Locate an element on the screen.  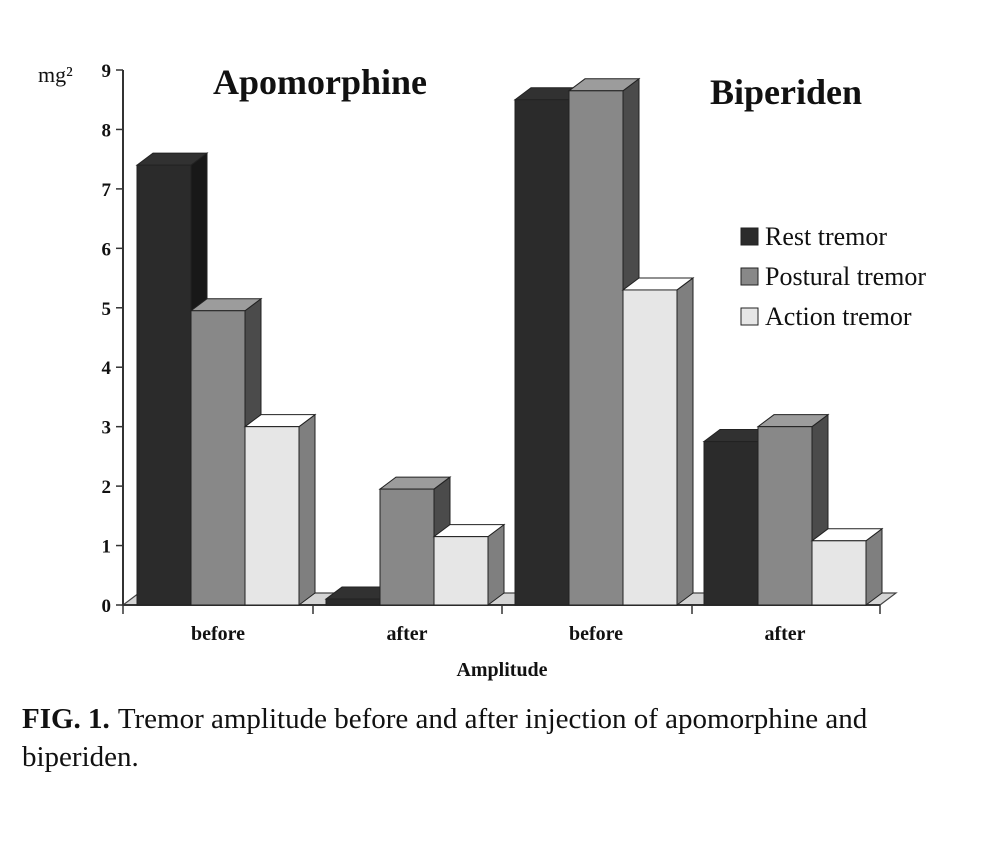
legend: Rest tremor Postural tremor Action tremor is located at coordinates (833, 276).